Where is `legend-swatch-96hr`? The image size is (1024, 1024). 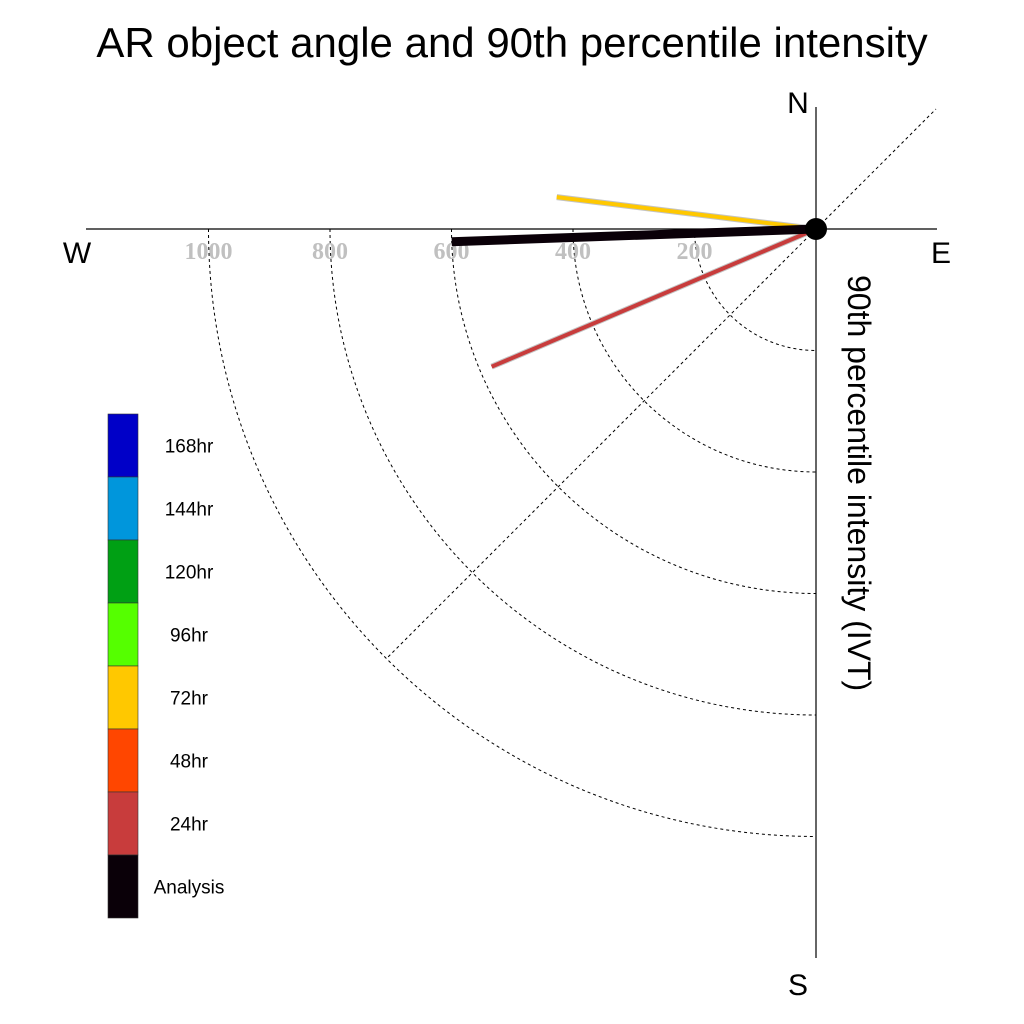
legend-swatch-96hr is located at coordinates (123, 634).